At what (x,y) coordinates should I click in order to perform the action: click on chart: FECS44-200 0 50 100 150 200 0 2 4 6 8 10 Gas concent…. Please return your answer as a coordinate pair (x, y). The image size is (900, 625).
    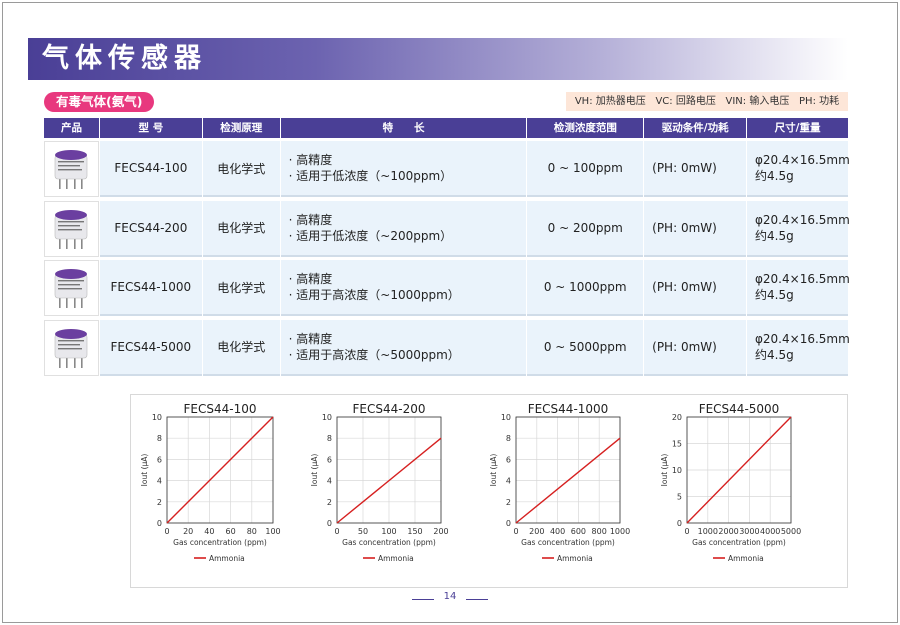
    Looking at the image, I should click on (379, 482).